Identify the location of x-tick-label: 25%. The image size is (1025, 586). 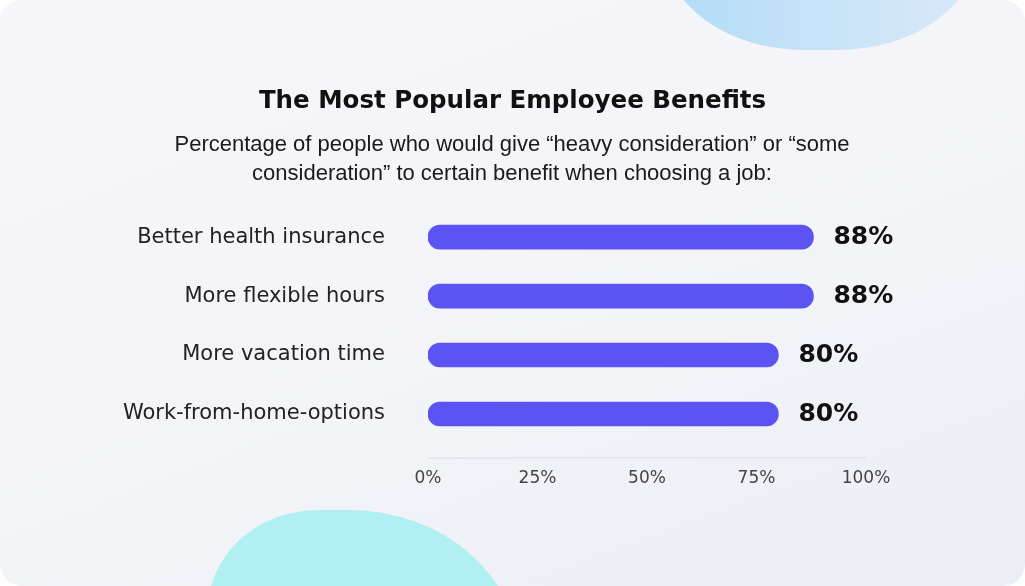
(537, 477).